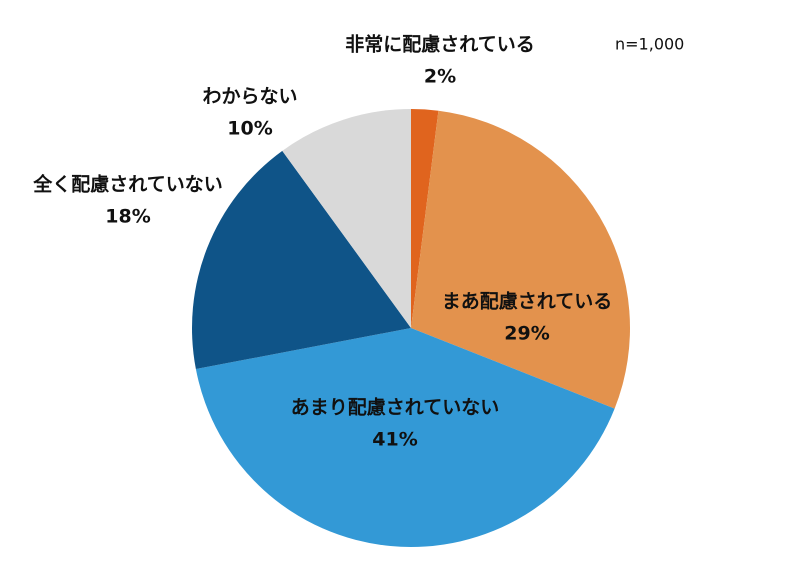 The height and width of the screenshot is (570, 800). I want to click on slice-label: あまり配慮されていない, so click(395, 408).